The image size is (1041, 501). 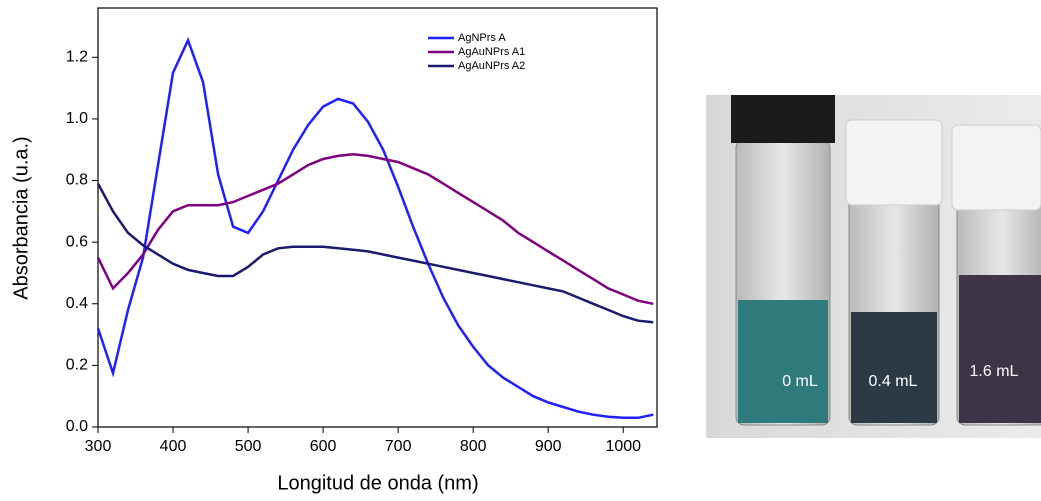 I want to click on y-tick-label: 0.0, so click(x=77, y=426).